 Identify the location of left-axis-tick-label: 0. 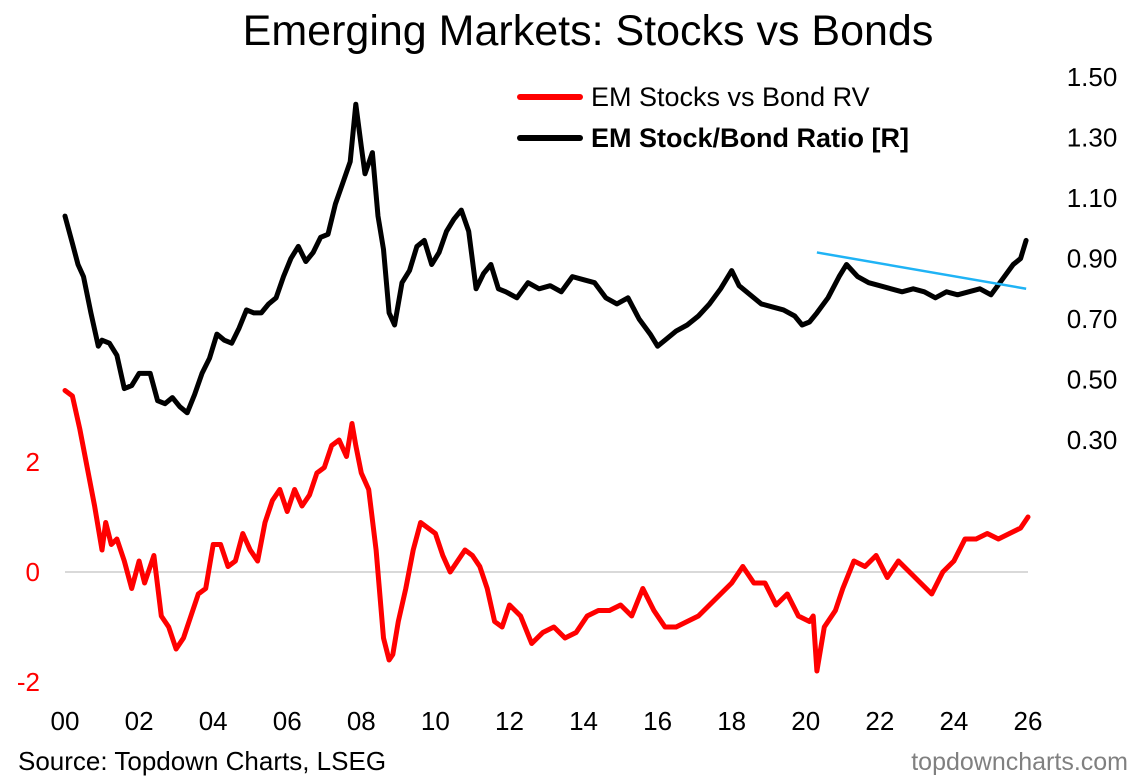
(33, 572).